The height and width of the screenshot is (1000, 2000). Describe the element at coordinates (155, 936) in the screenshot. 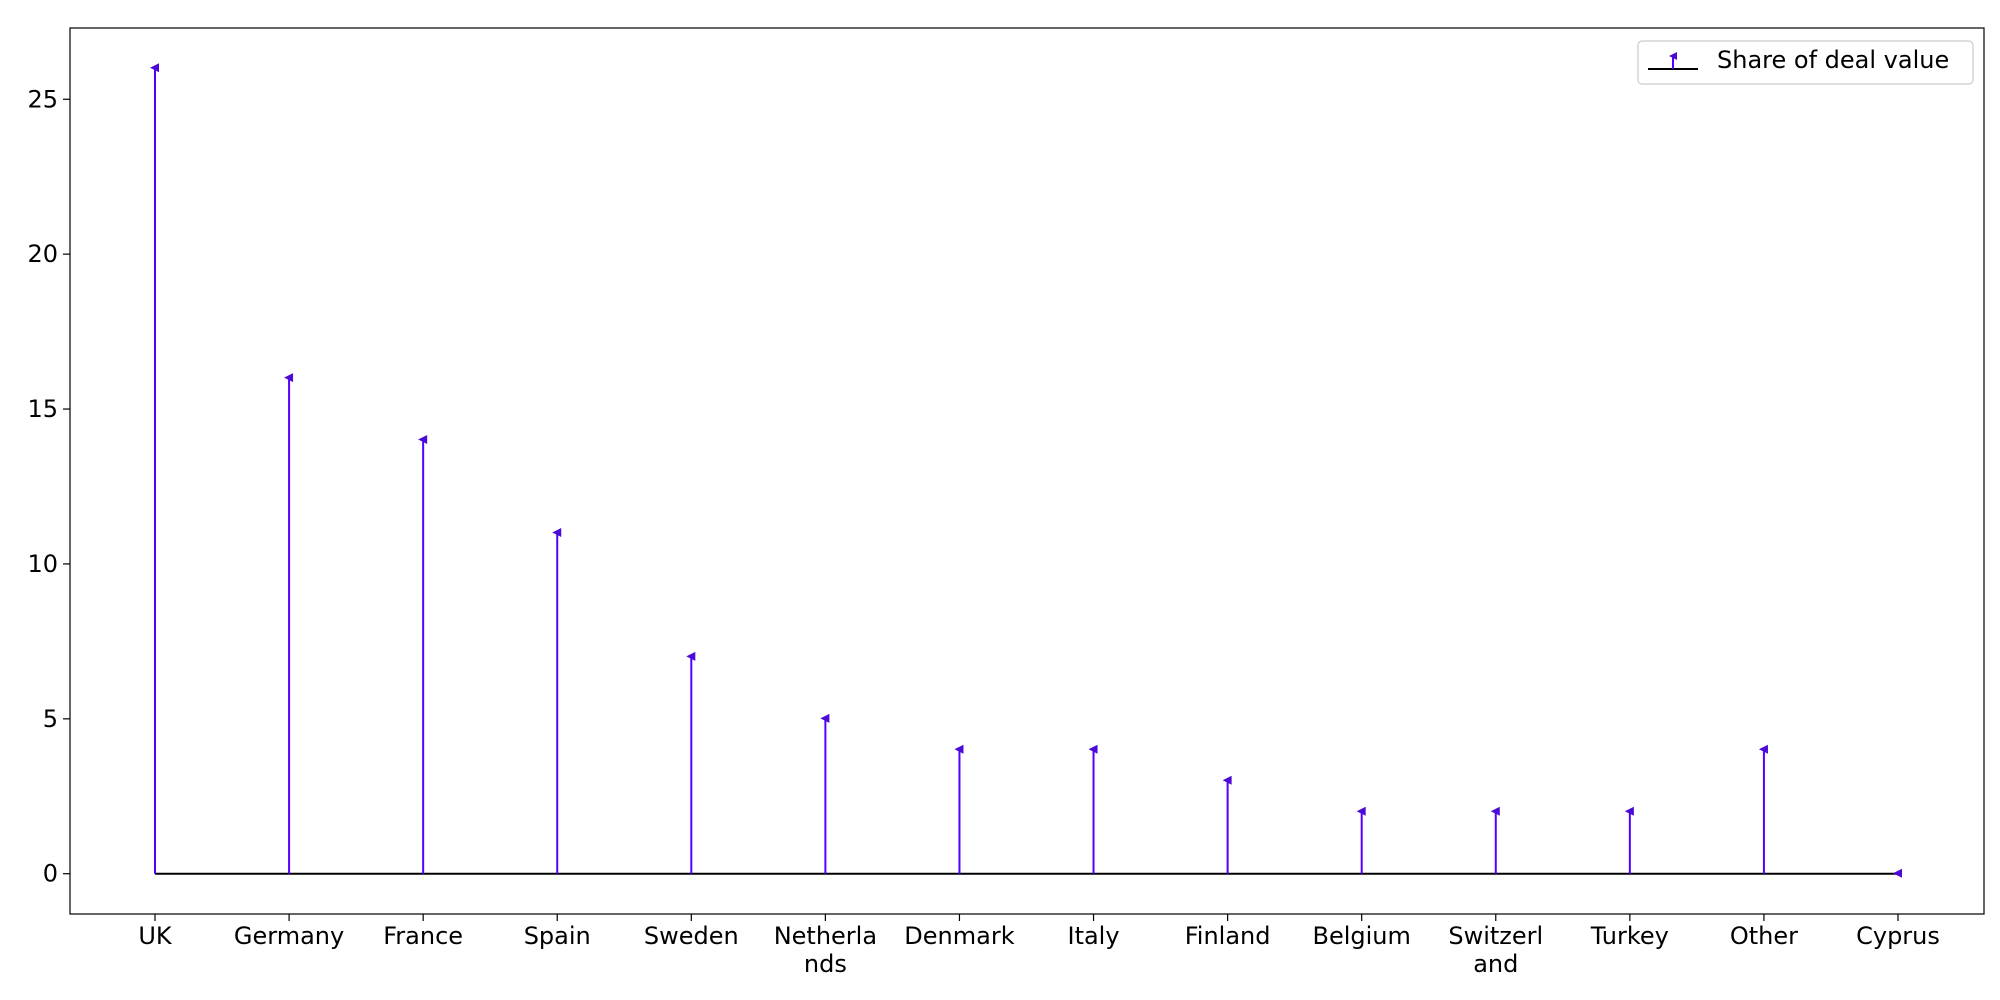

I see `x-tick-label-uk: UK` at that location.